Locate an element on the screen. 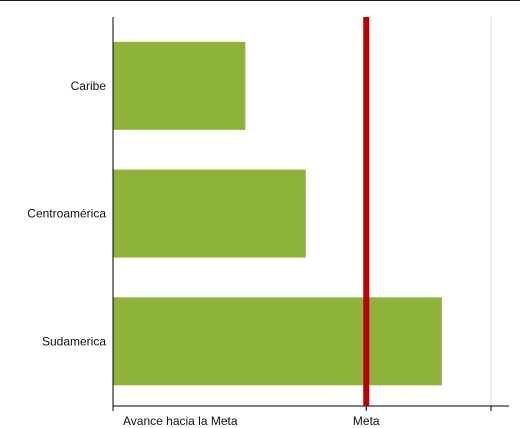 This screenshot has height=428, width=520. category-label: Sudamerica is located at coordinates (74, 341).